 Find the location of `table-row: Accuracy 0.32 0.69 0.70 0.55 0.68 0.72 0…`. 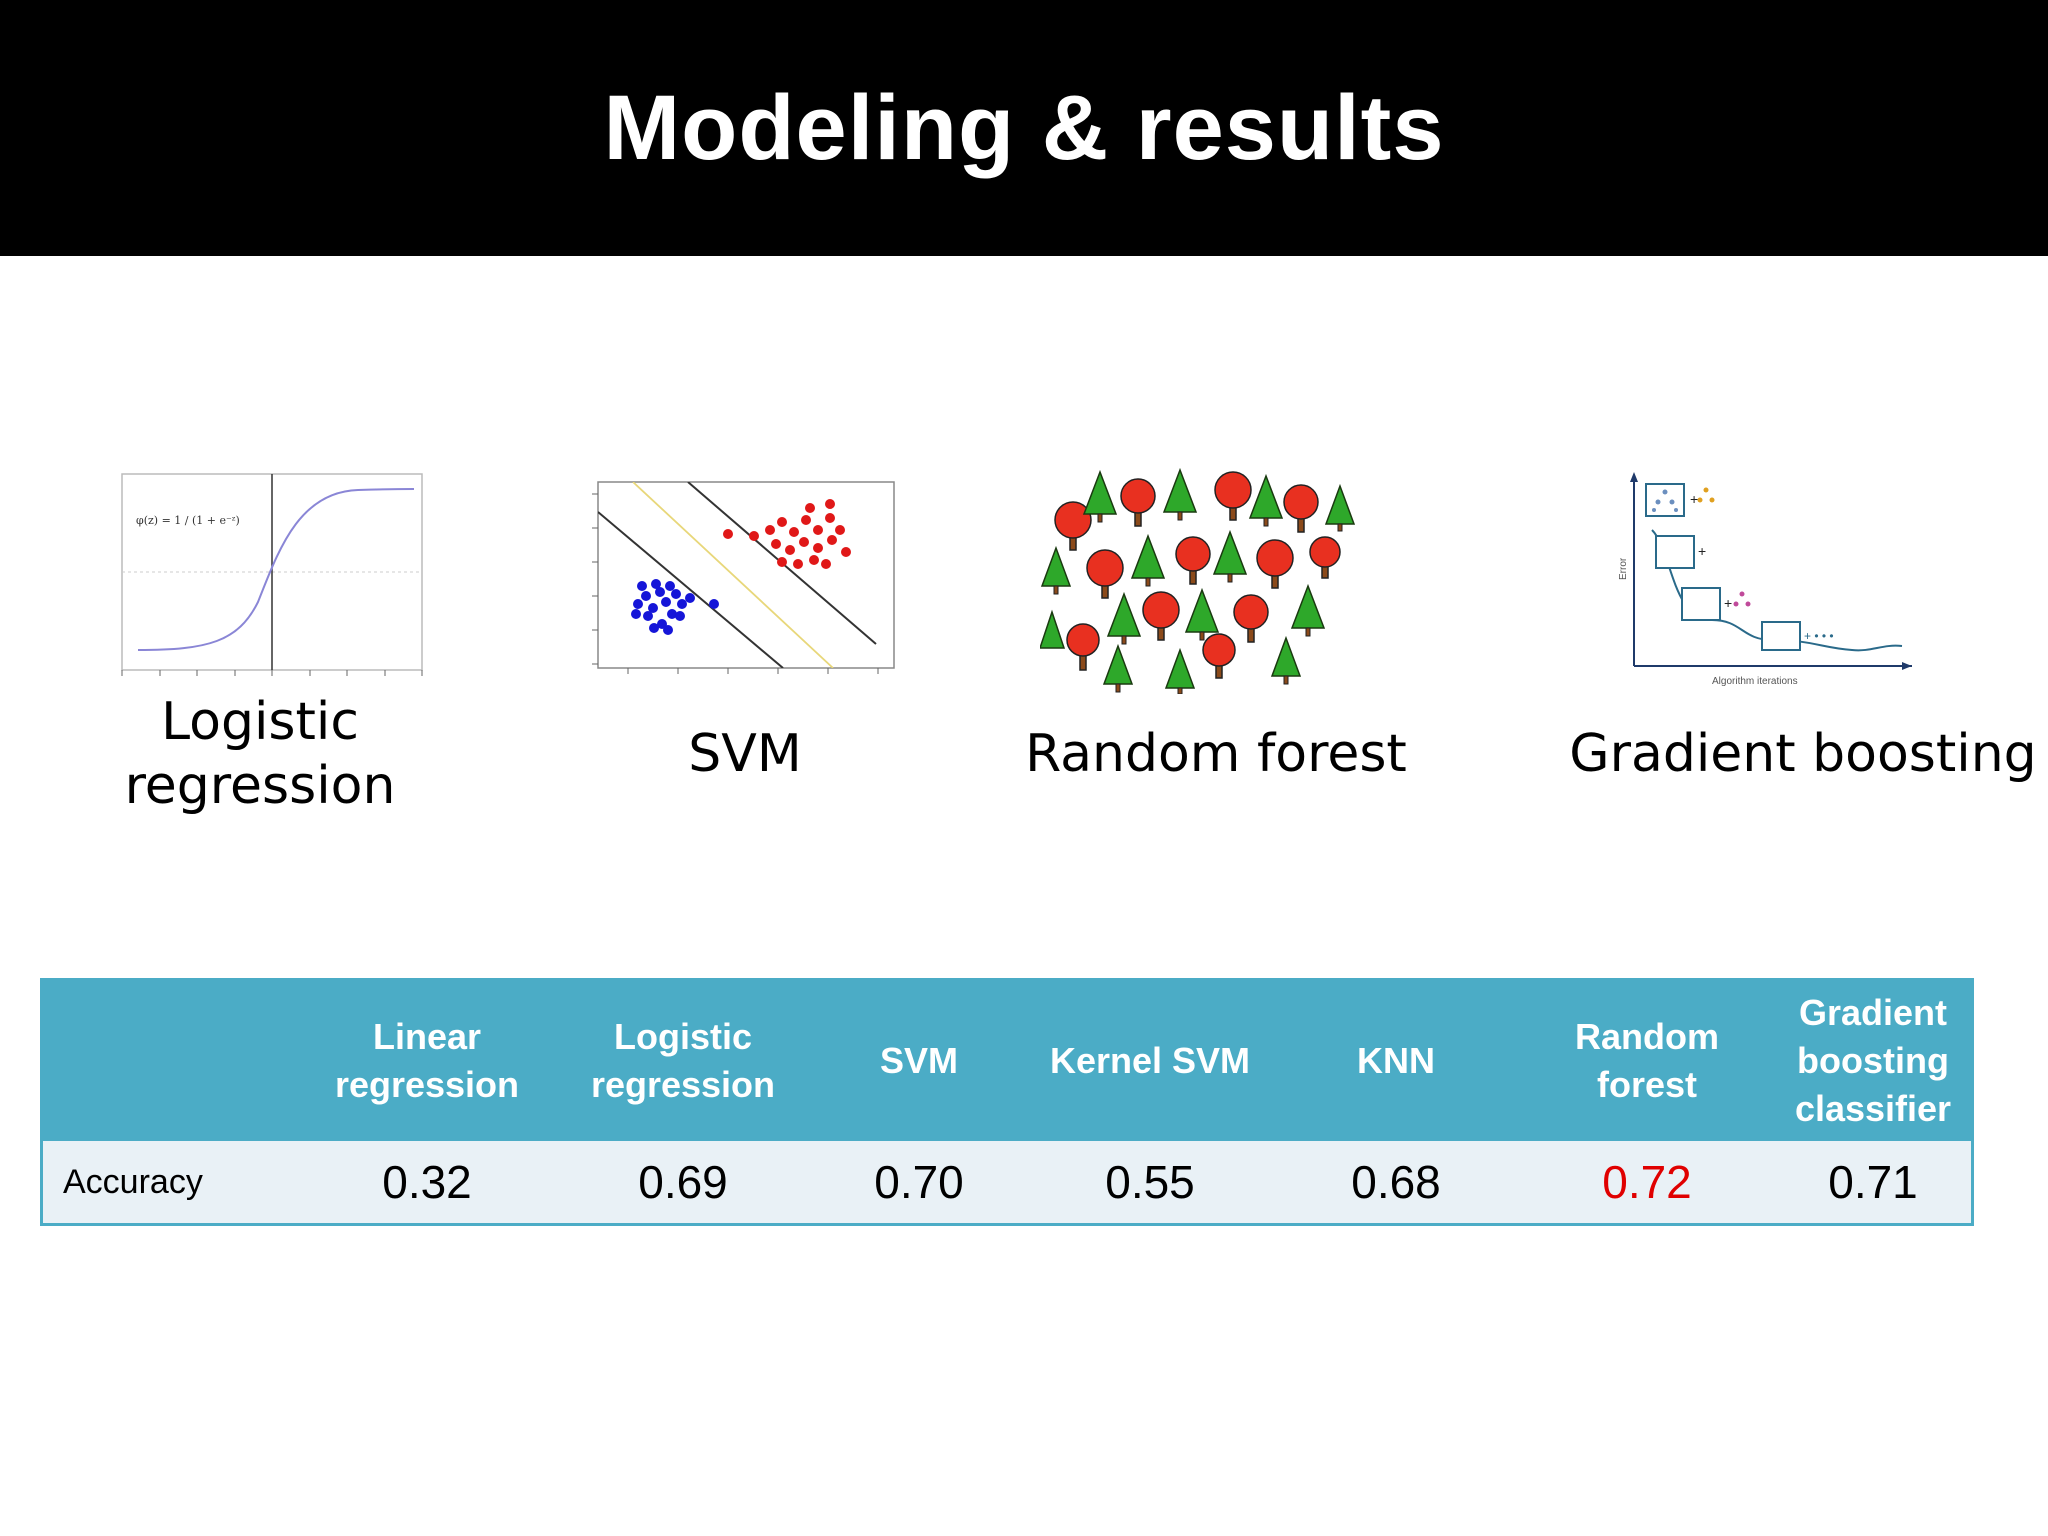

table-row: Accuracy 0.32 0.69 0.70 0.55 0.68 0.72 0… is located at coordinates (1007, 1183).